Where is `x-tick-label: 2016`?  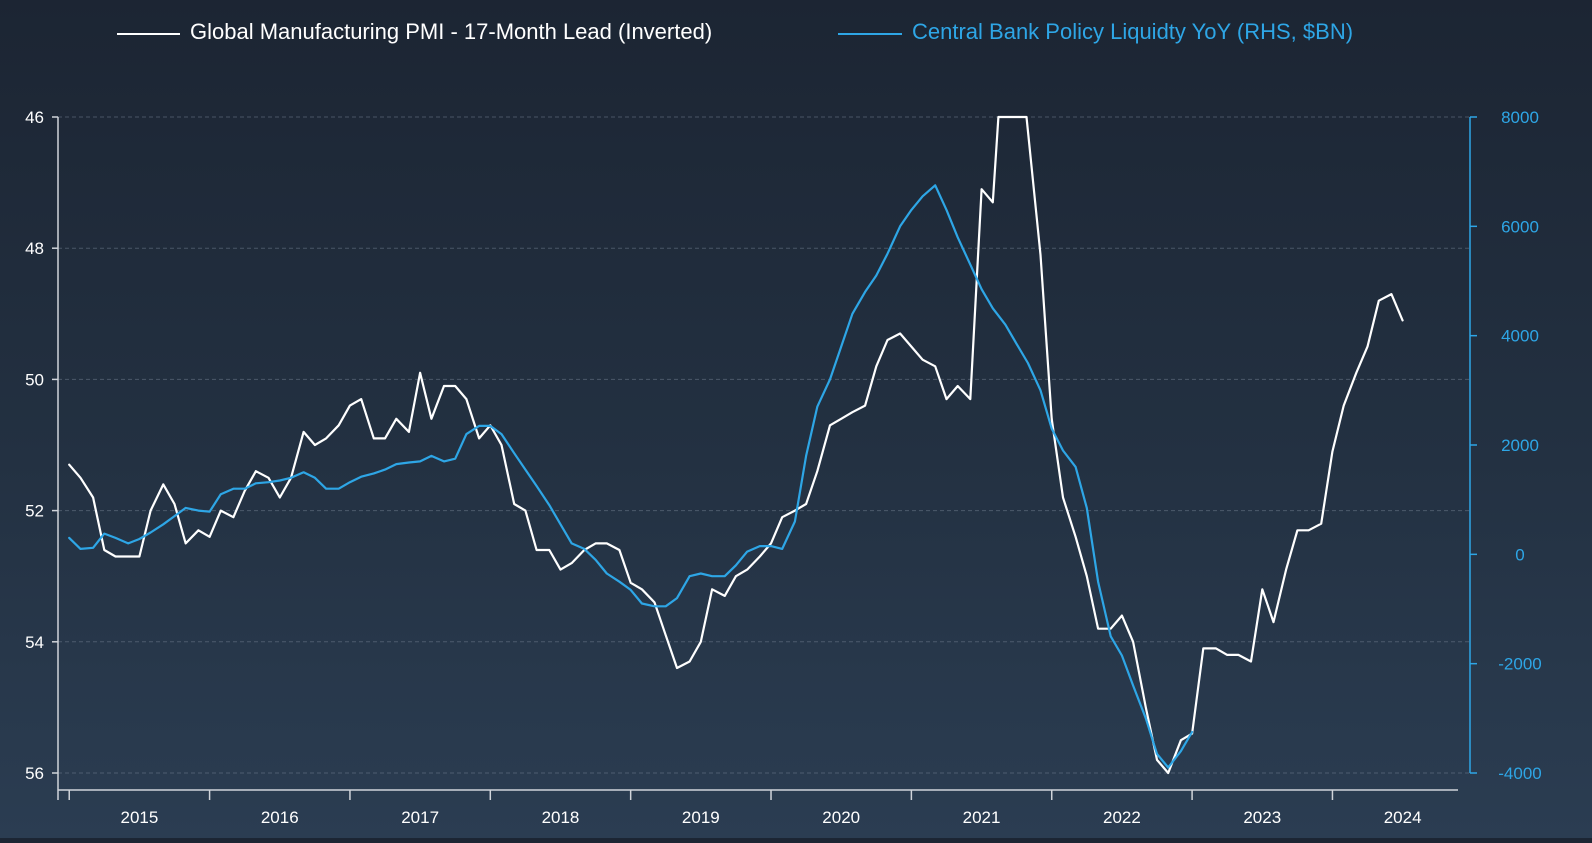
x-tick-label: 2016 is located at coordinates (280, 817).